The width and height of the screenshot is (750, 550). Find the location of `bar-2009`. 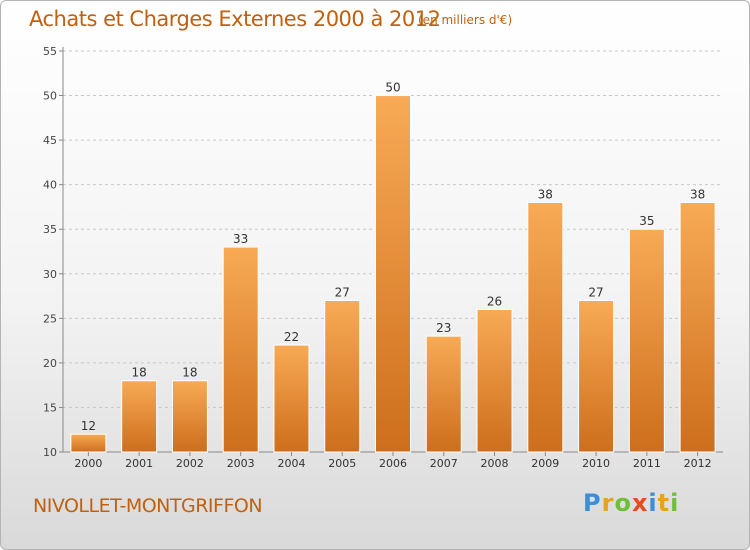

bar-2009 is located at coordinates (545, 327).